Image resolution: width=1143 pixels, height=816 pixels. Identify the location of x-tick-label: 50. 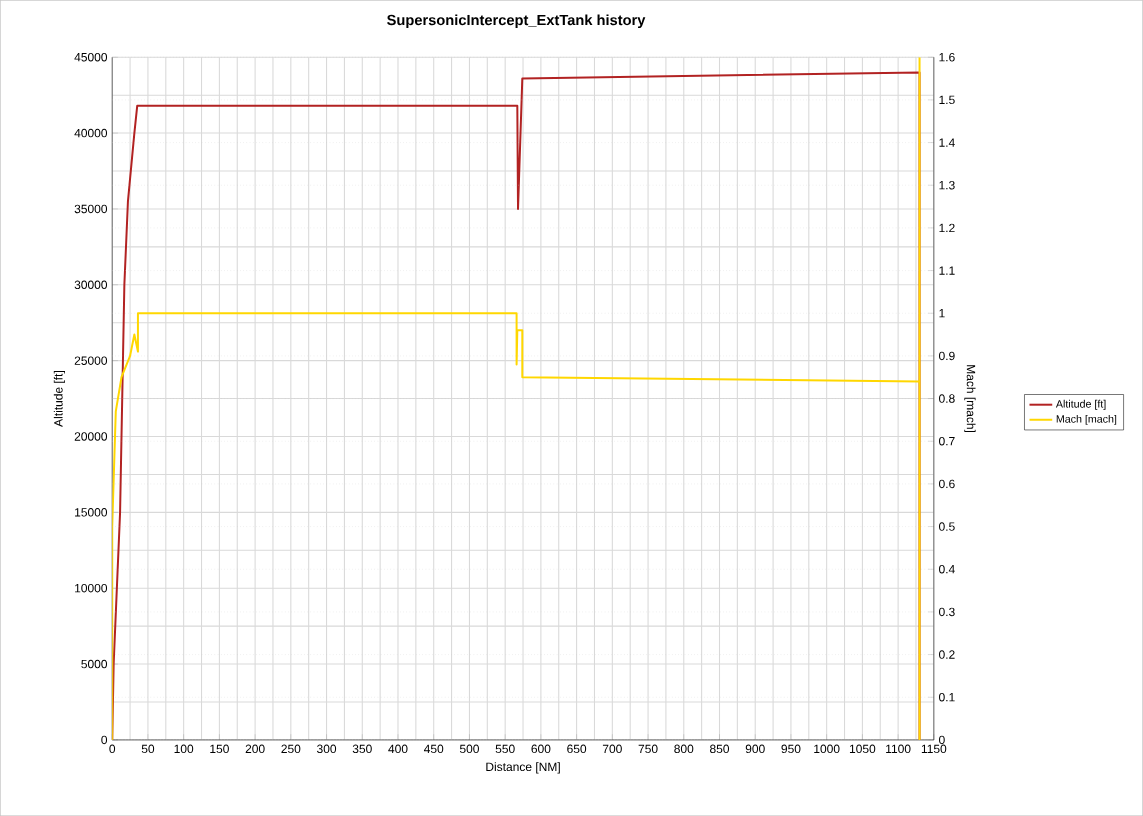
(148, 749).